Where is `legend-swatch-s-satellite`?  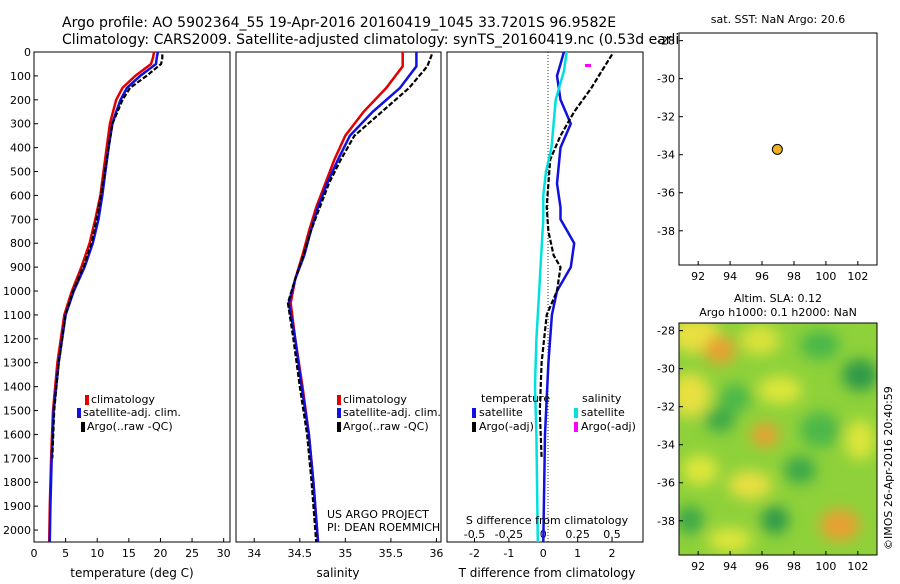 legend-swatch-s-satellite is located at coordinates (576, 413).